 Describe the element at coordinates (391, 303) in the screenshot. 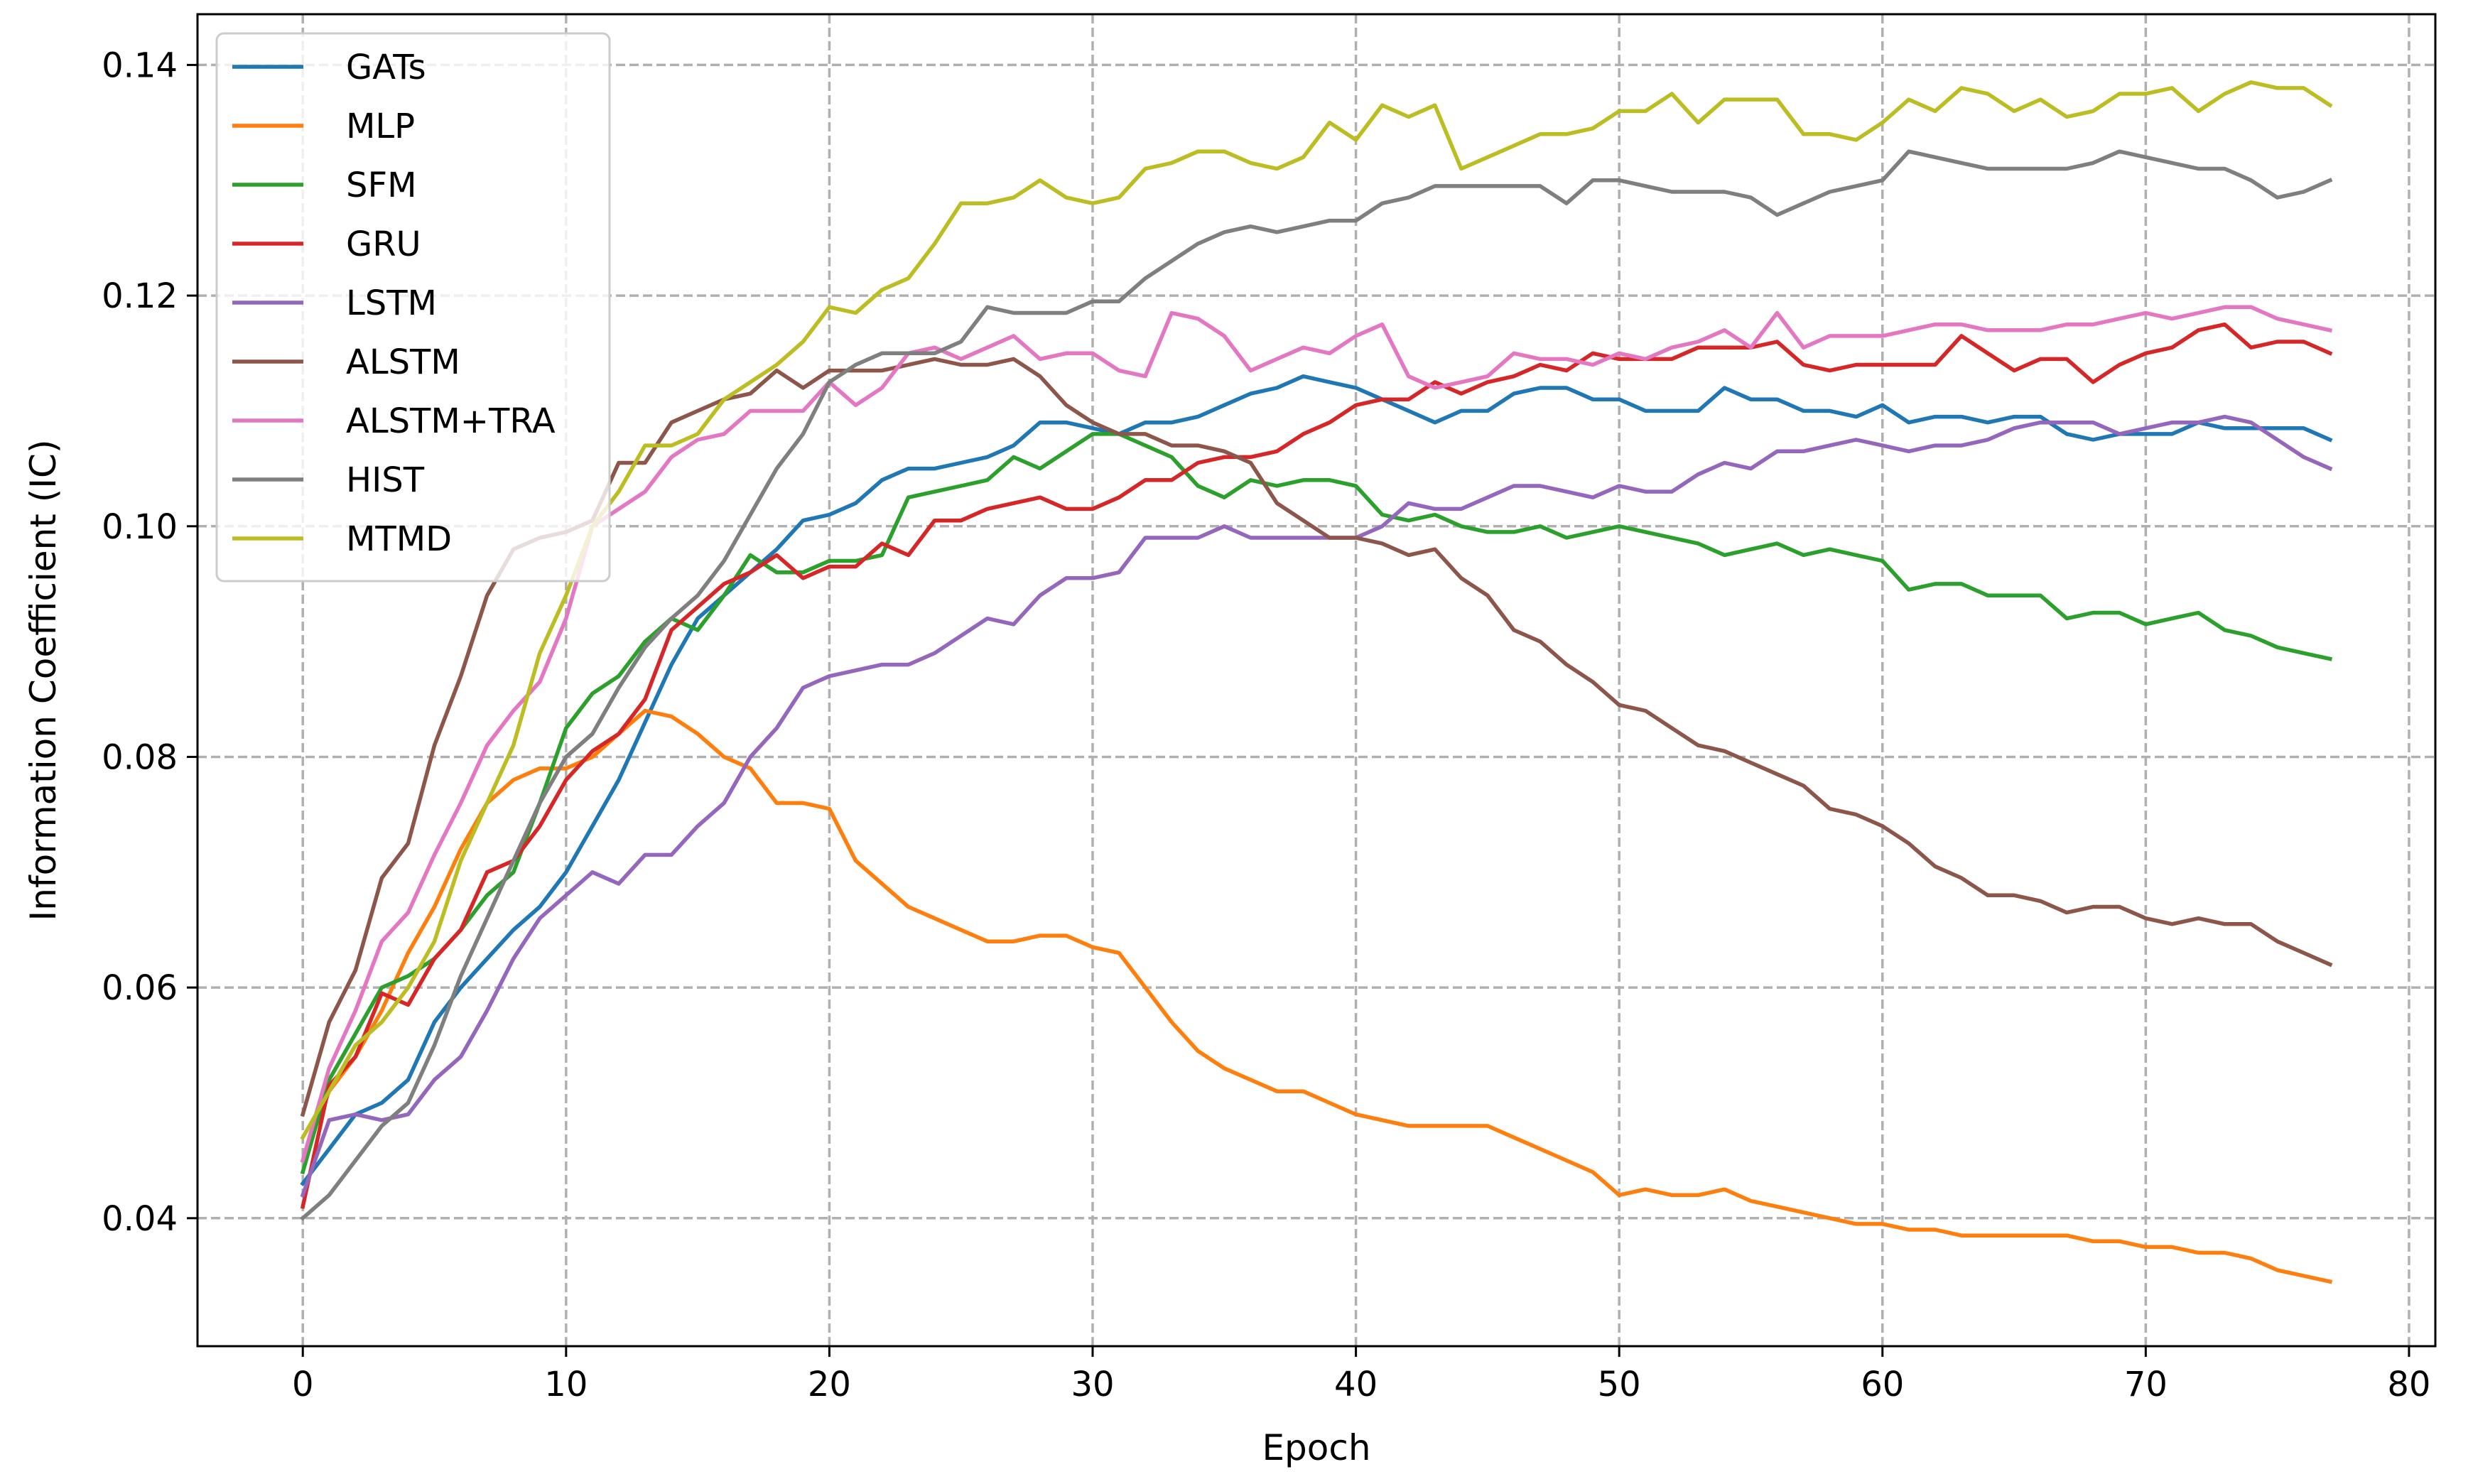

I see `legend-label: LSTM` at that location.